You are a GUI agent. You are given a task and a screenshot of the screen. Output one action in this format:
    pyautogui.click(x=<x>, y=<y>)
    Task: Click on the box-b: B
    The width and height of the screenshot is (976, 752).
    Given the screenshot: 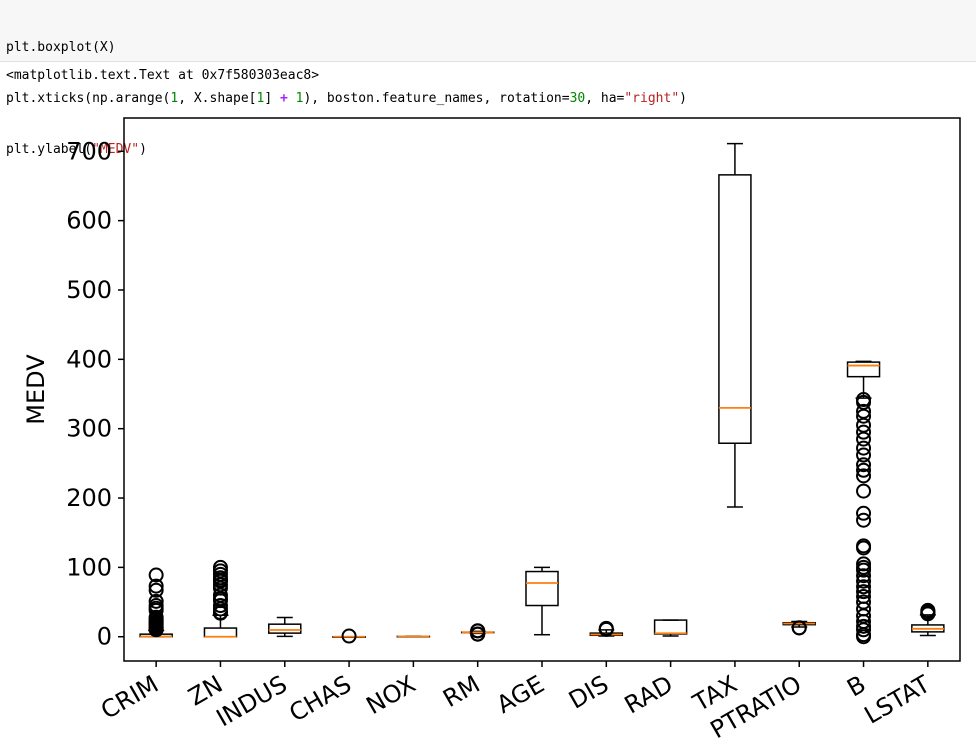 What is the action you would take?
    pyautogui.click(x=861, y=531)
    